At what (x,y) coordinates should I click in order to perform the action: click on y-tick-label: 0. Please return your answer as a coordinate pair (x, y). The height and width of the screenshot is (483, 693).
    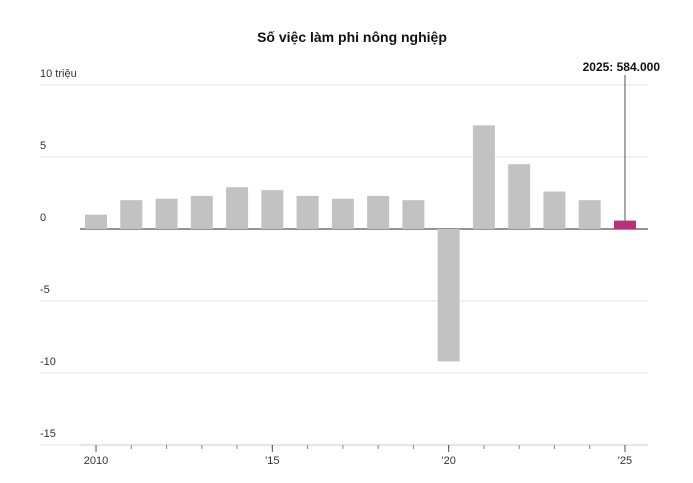
    Looking at the image, I should click on (43, 218).